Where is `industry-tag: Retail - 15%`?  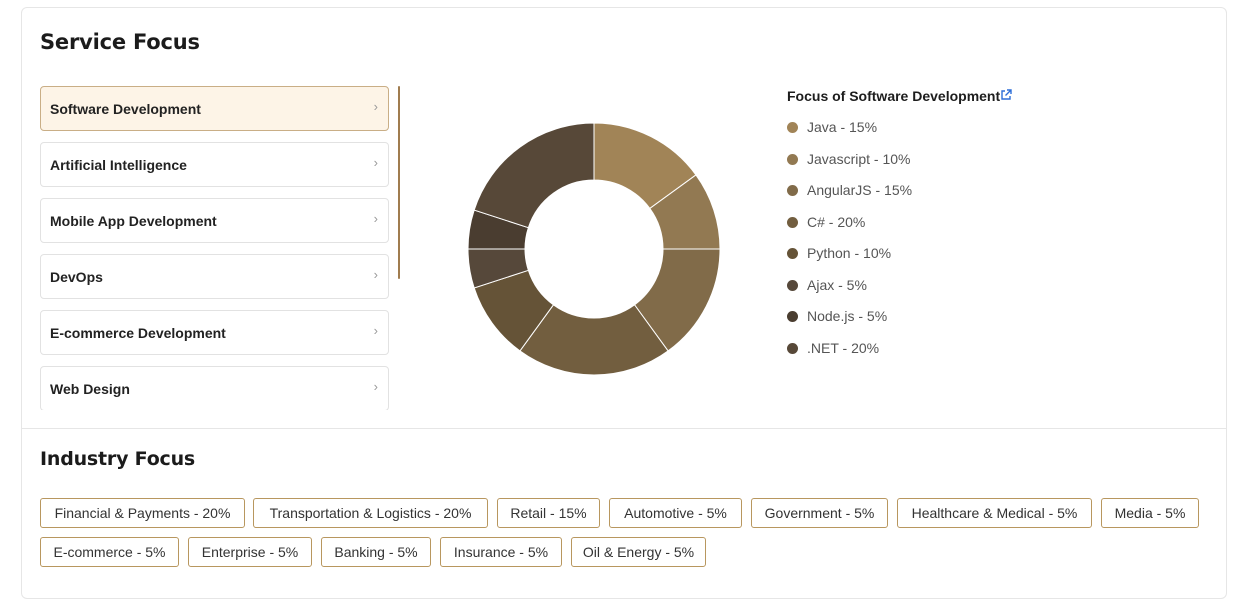 industry-tag: Retail - 15% is located at coordinates (548, 513).